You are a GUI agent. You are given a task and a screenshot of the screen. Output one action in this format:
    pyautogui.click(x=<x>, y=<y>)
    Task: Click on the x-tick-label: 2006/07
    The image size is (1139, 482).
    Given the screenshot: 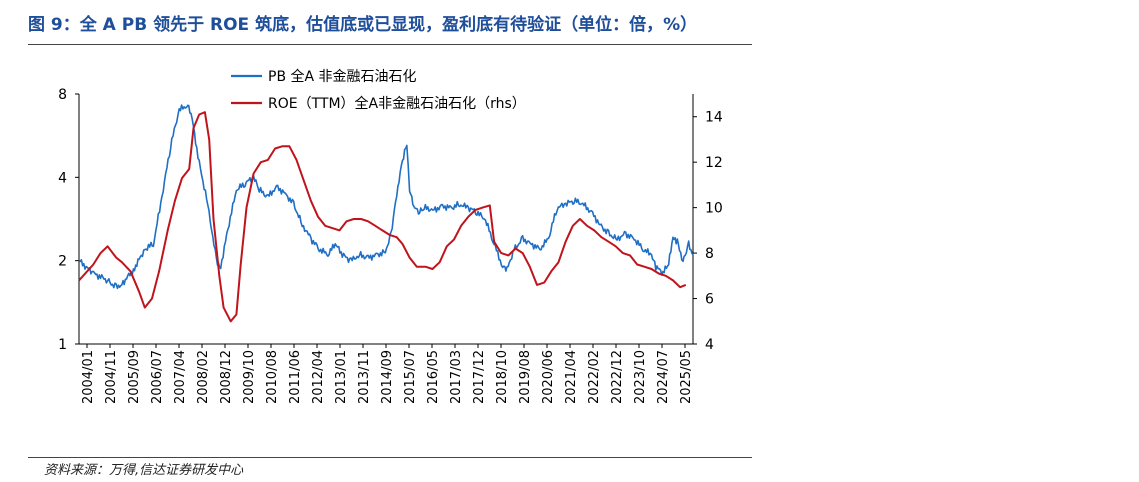 What is the action you would take?
    pyautogui.click(x=157, y=377)
    